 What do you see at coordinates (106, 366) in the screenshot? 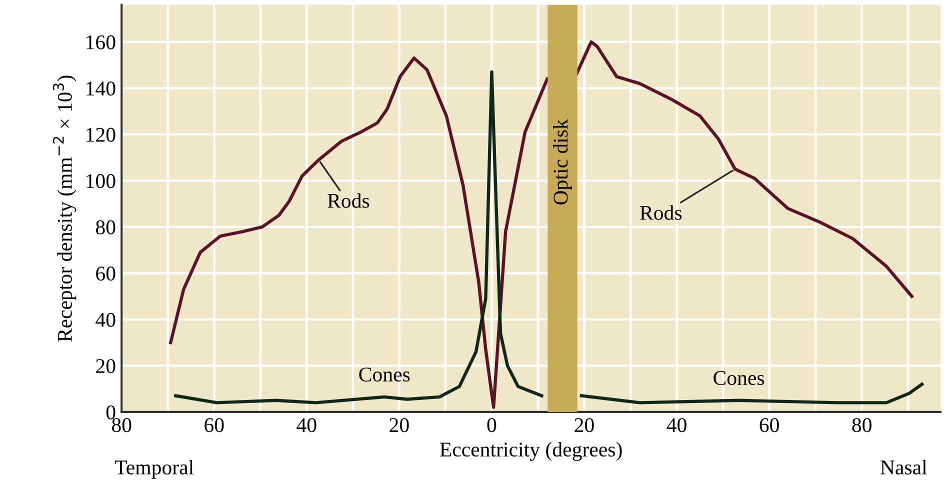
I see `y-tick-label: 20` at bounding box center [106, 366].